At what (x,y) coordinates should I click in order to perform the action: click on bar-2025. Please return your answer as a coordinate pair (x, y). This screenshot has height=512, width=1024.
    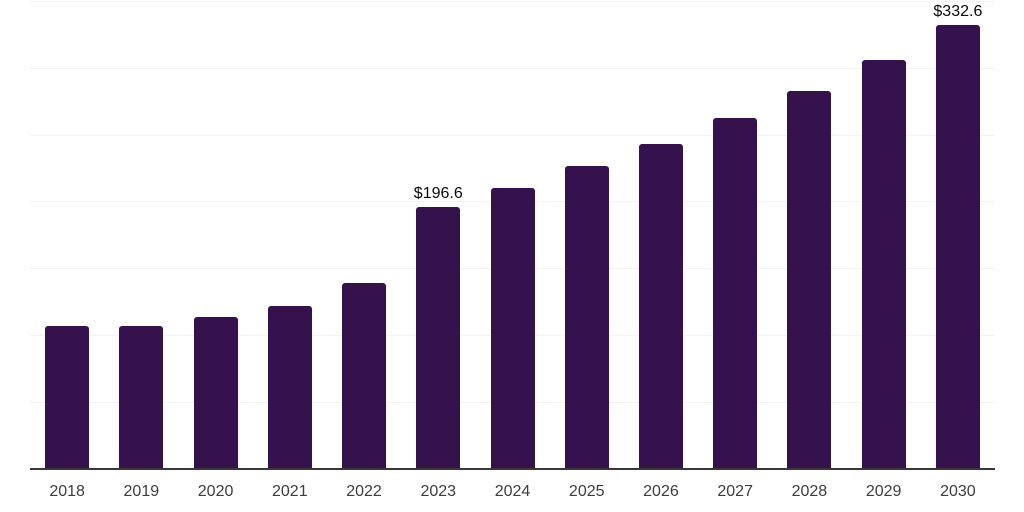
    Looking at the image, I should click on (586, 318).